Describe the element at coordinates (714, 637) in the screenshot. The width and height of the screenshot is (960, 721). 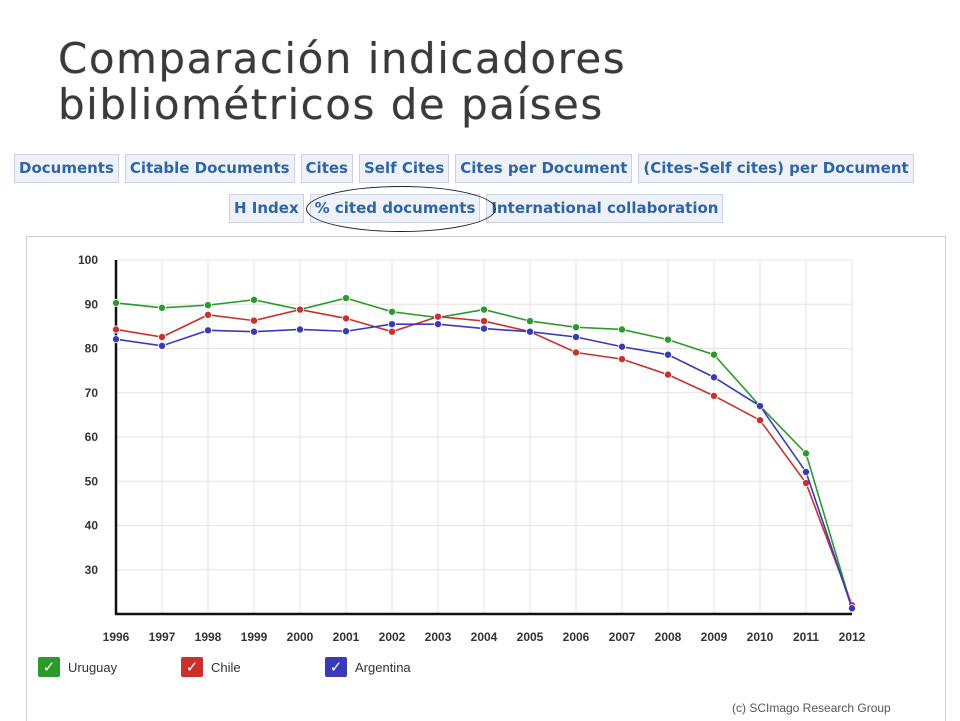
I see `x-tick-label: 2009` at that location.